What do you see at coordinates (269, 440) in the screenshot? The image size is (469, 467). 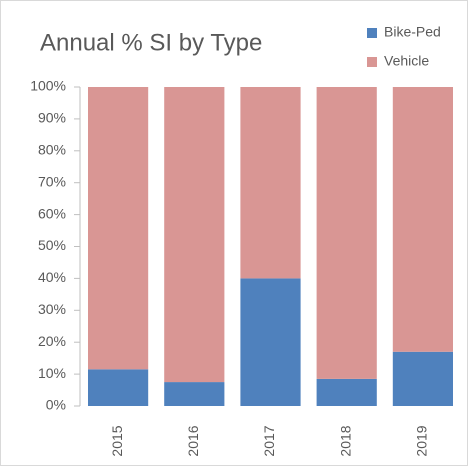 I see `x-tick-label: 2017` at bounding box center [269, 440].